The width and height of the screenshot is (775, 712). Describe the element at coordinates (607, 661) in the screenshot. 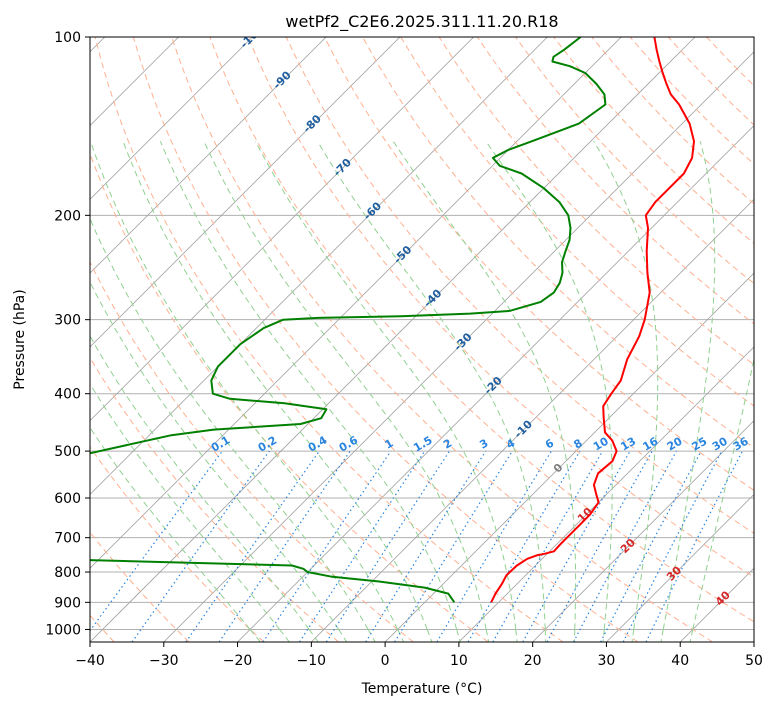

I see `x-tick-label: 30` at that location.